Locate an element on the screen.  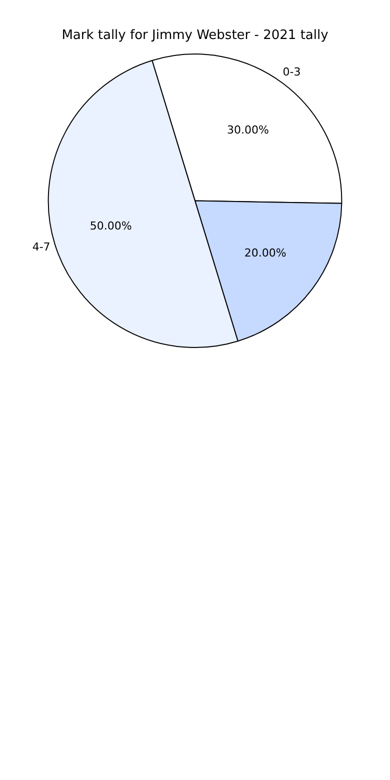
slice-label: 4-7 is located at coordinates (41, 247).